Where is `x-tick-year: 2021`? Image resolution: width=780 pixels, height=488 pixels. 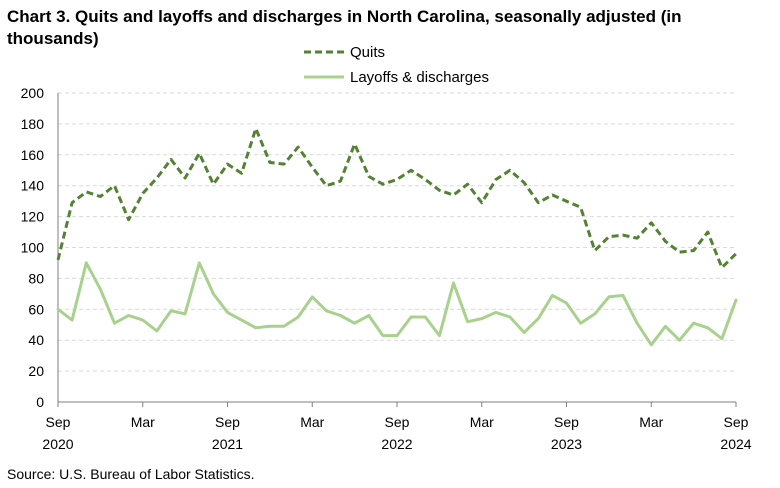 x-tick-year: 2021 is located at coordinates (227, 444).